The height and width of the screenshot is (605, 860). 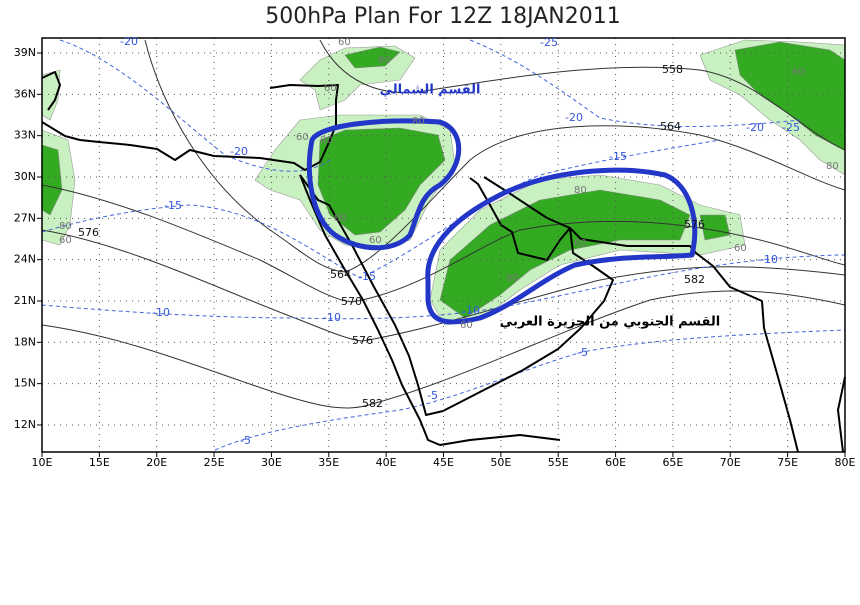 I want to click on y-tick-label: 30N, so click(x=25, y=176).